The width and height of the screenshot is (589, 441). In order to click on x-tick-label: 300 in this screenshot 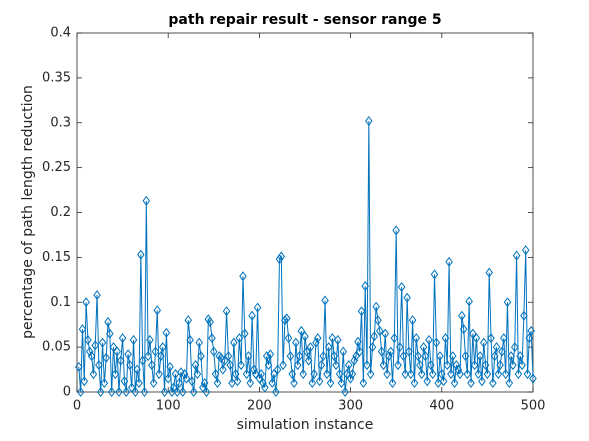, I will do `click(350, 406)`.